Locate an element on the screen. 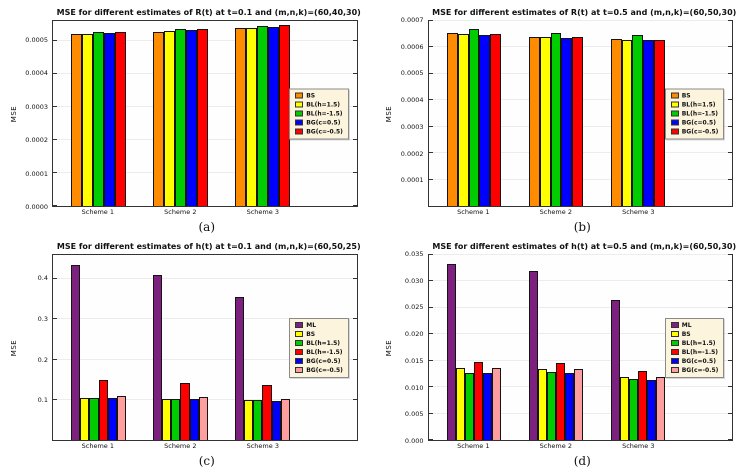 The width and height of the screenshot is (753, 474). x-tick-label: Scheme 1 is located at coordinates (97, 212).